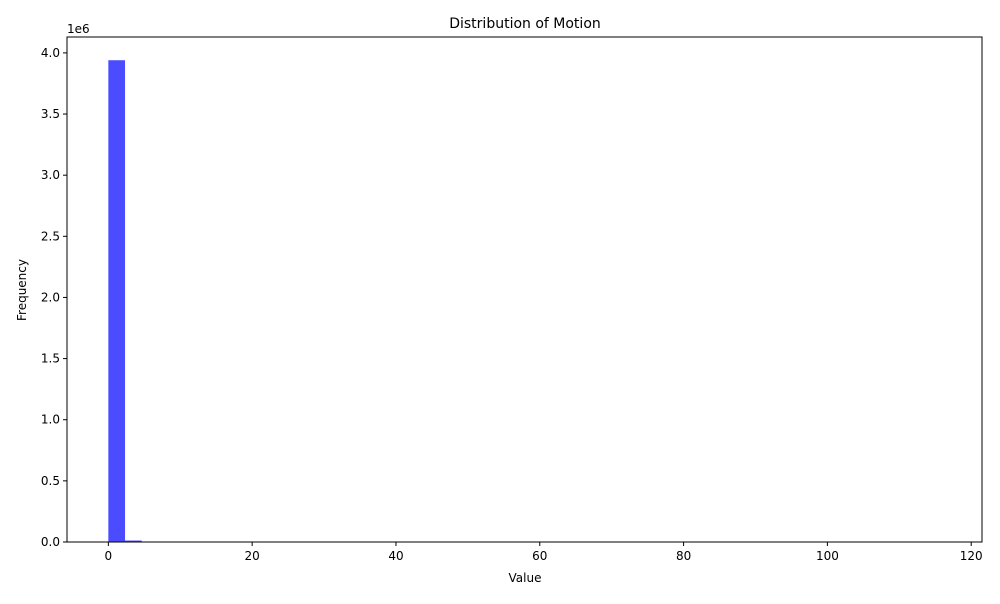 Image resolution: width=1000 pixels, height=604 pixels. Describe the element at coordinates (50, 542) in the screenshot. I see `y-tick-label: 0.0` at that location.